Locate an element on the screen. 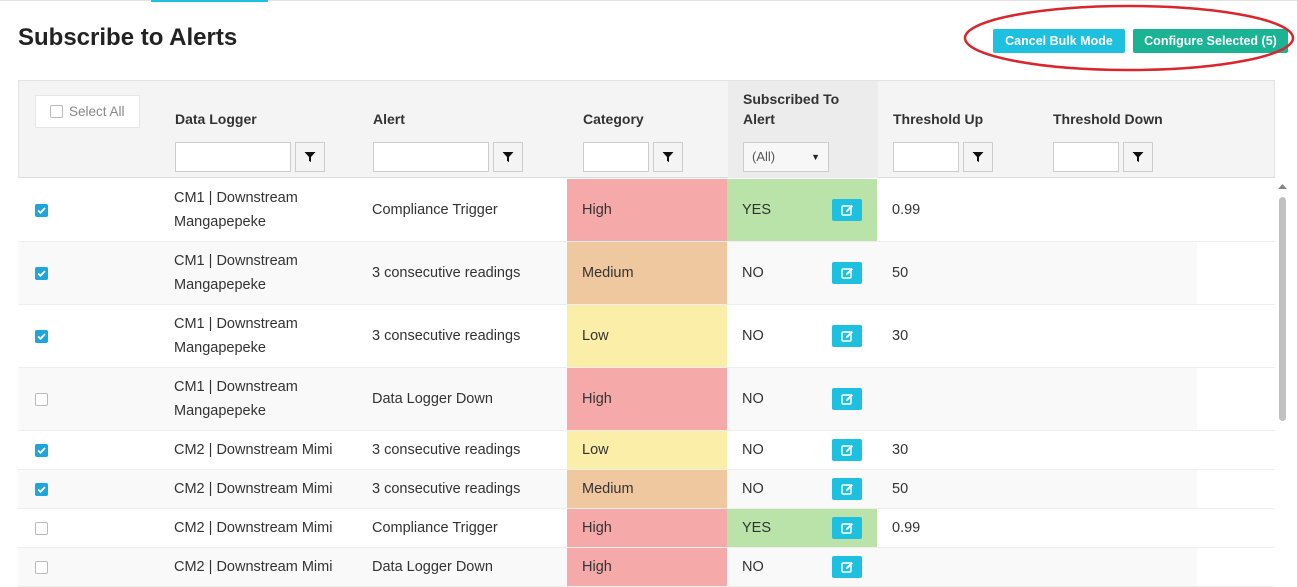  filter-dropdown: (All) ▼ is located at coordinates (786, 157).